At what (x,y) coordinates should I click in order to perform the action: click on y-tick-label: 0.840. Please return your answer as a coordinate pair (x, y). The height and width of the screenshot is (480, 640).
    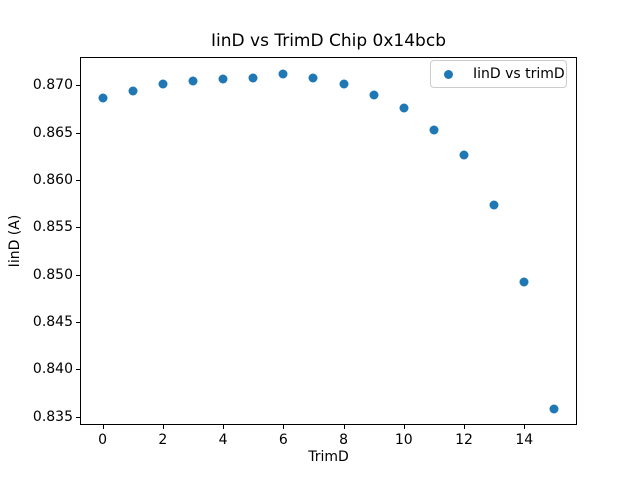
    Looking at the image, I should click on (52, 369).